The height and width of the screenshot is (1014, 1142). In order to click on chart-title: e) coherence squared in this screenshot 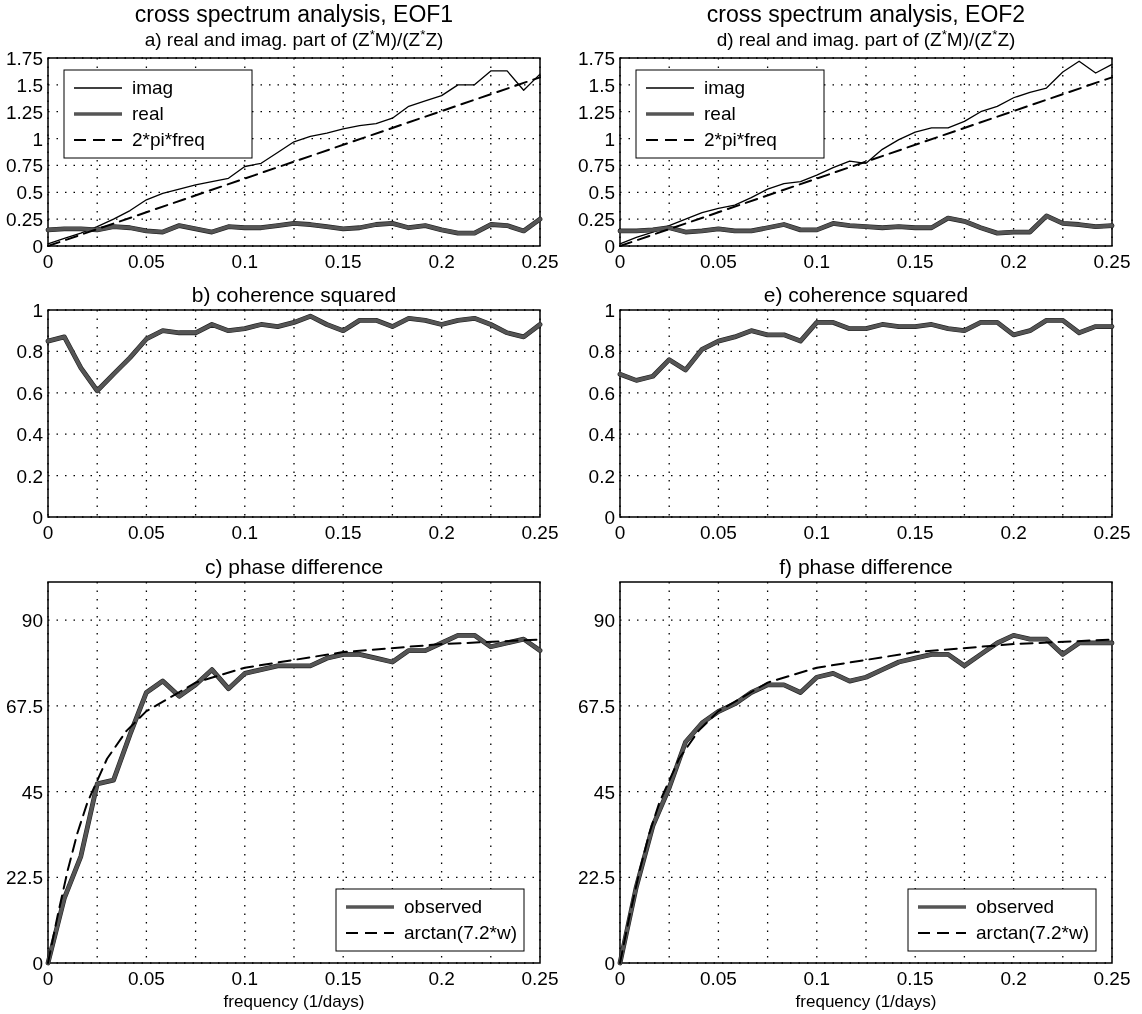, I will do `click(866, 294)`.